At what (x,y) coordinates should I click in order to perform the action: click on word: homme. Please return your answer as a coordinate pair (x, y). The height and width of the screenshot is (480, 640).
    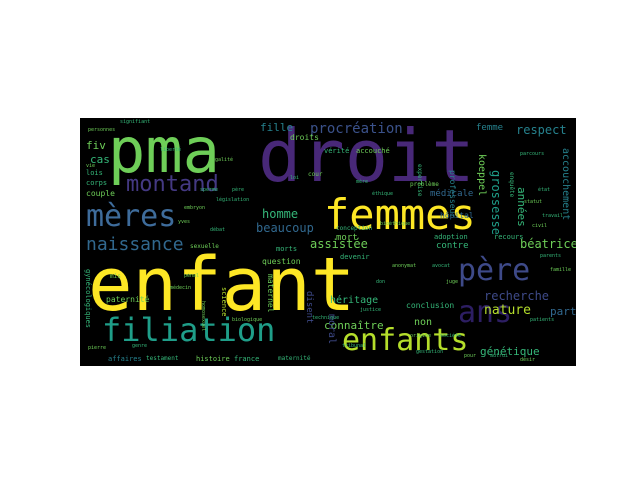
    Looking at the image, I should click on (280, 214).